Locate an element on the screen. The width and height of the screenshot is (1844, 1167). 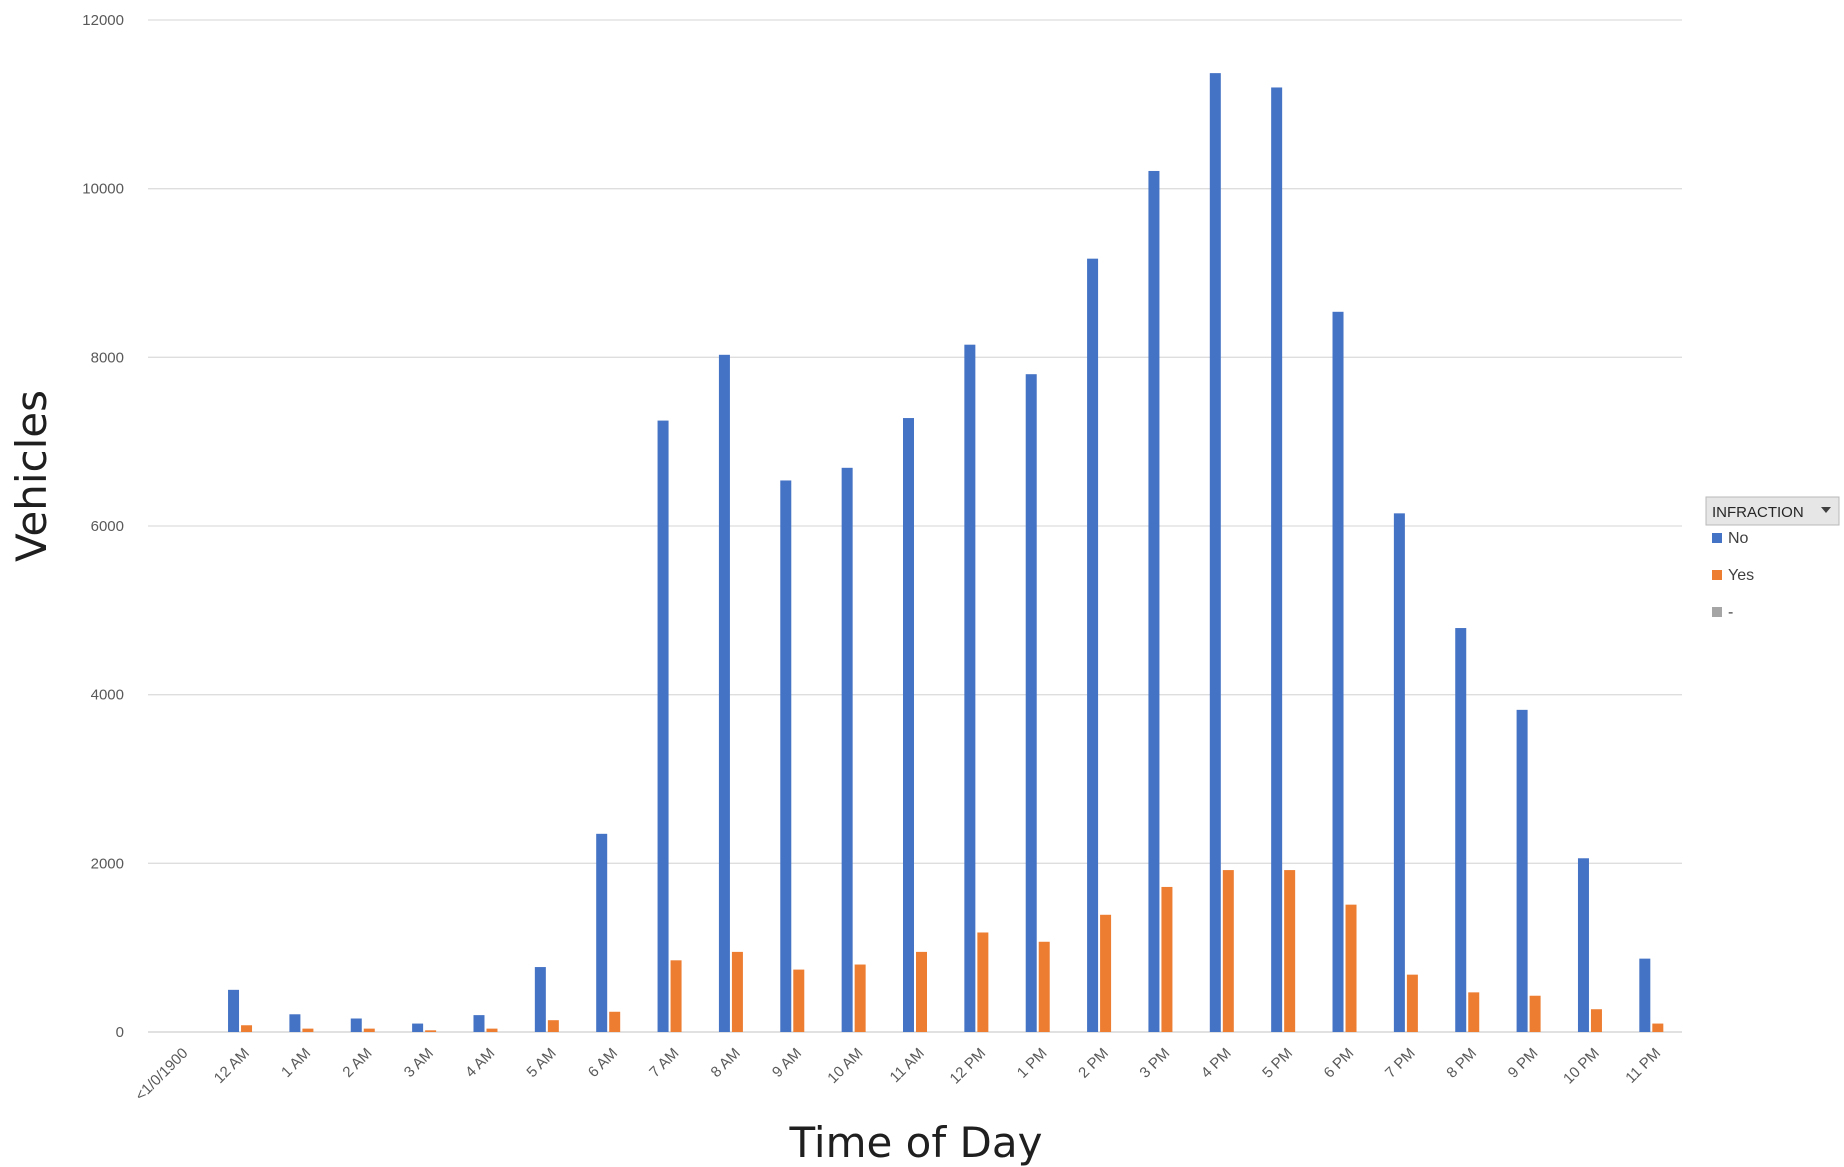
x-tick-label: 8 PM is located at coordinates (1461, 1063).